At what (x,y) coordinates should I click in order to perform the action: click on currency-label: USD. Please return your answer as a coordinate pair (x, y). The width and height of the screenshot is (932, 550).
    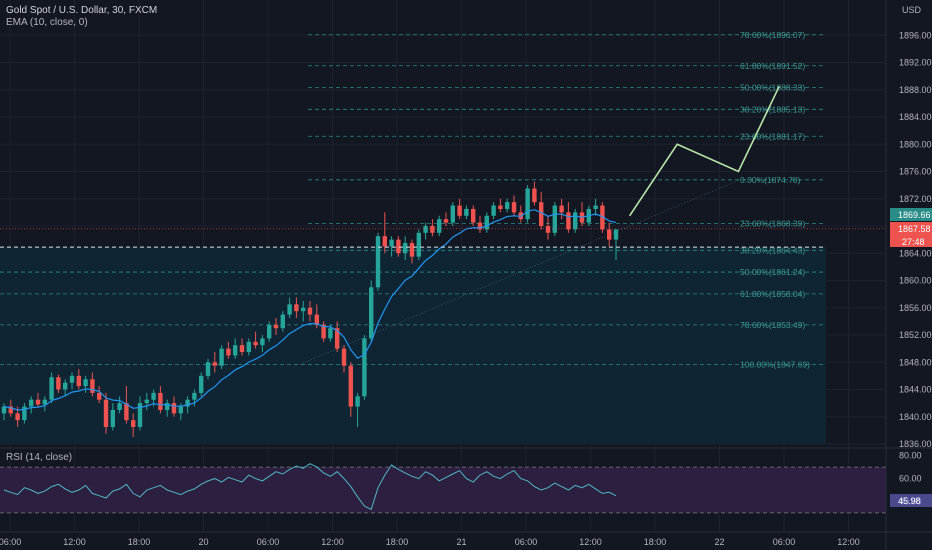
    Looking at the image, I should click on (912, 10).